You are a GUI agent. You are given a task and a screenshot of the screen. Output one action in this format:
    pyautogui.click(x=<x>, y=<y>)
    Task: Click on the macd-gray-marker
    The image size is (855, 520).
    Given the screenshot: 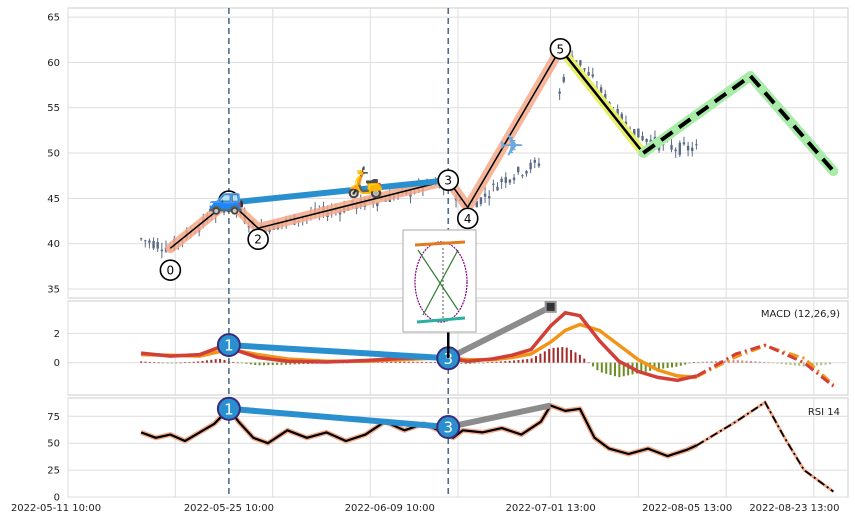 What is the action you would take?
    pyautogui.click(x=550, y=306)
    